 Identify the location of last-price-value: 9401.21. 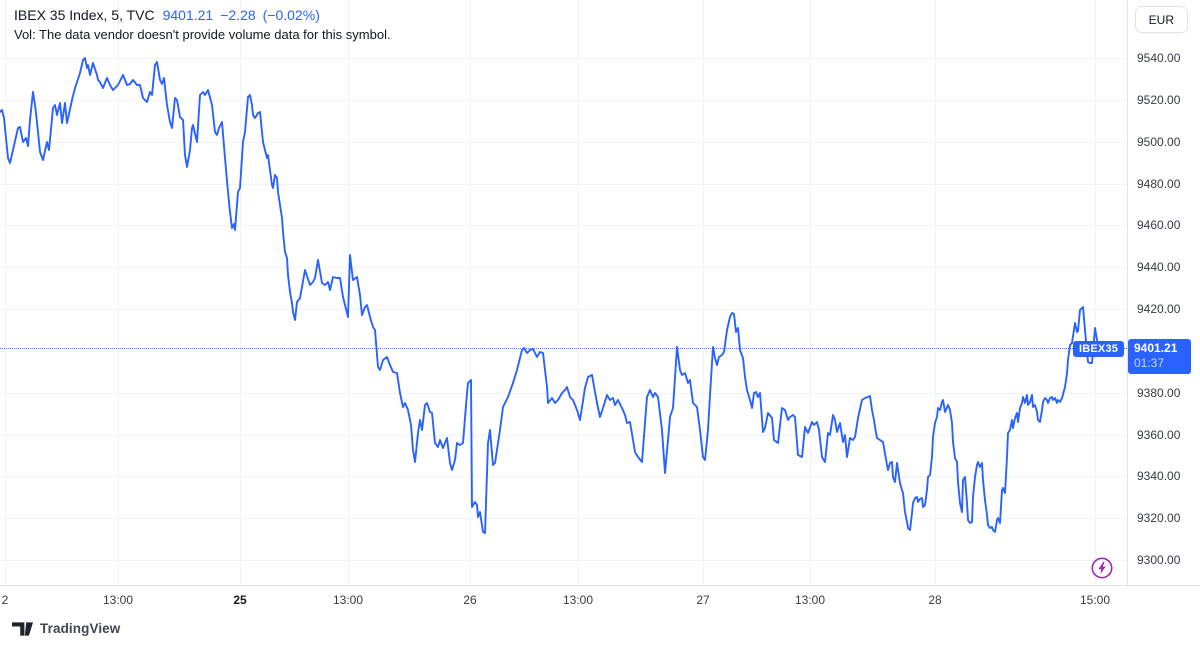
(188, 15).